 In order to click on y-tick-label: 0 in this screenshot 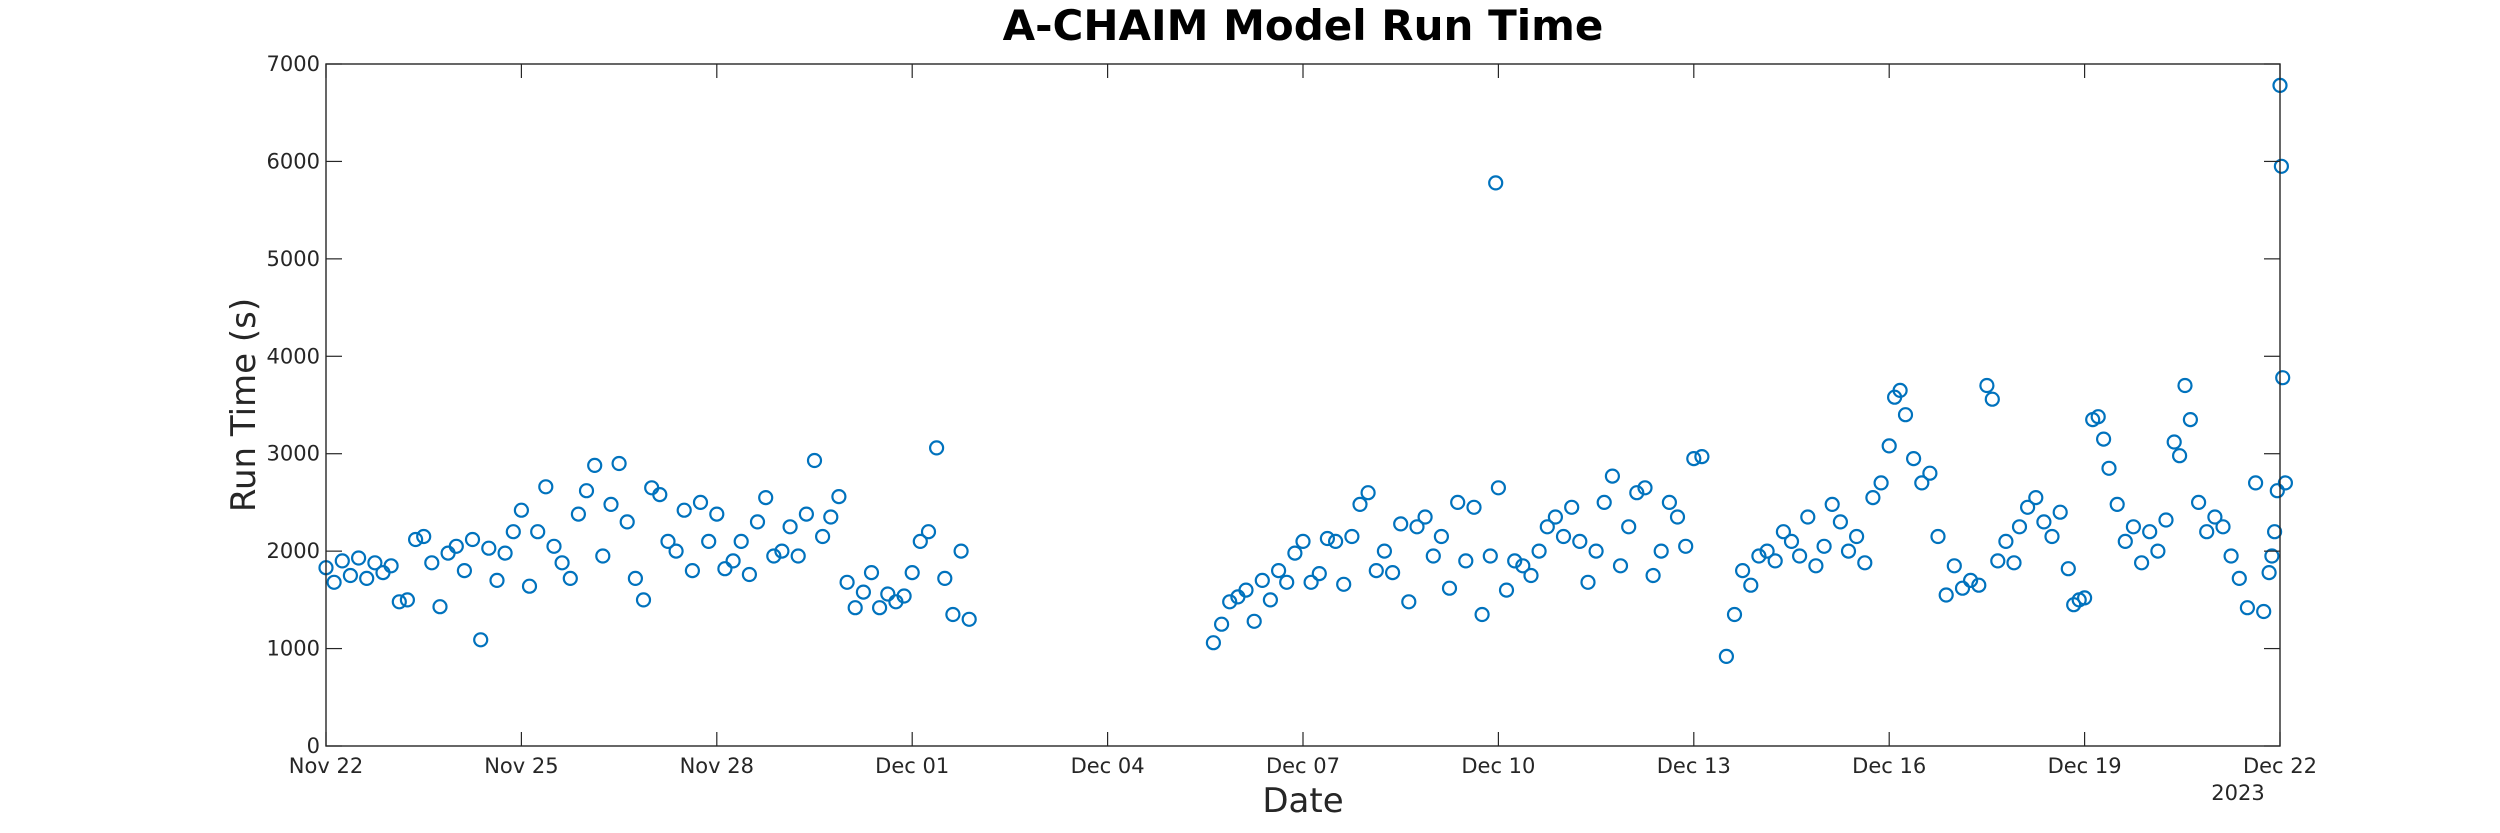, I will do `click(313, 746)`.